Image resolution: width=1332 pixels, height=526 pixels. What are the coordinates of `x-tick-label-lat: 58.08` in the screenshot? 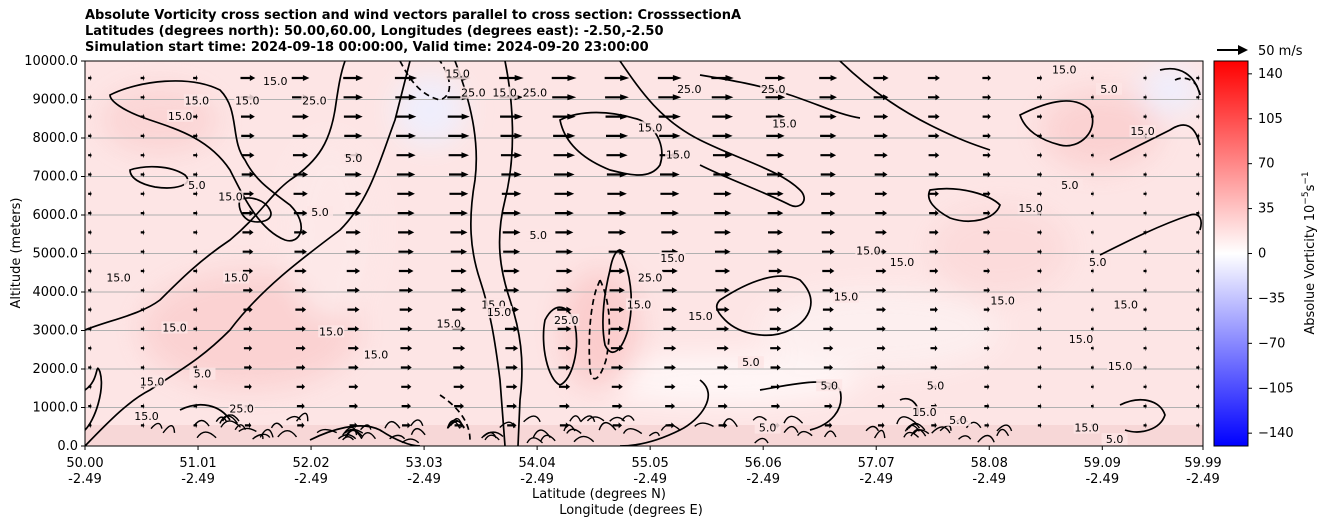 It's located at (989, 463).